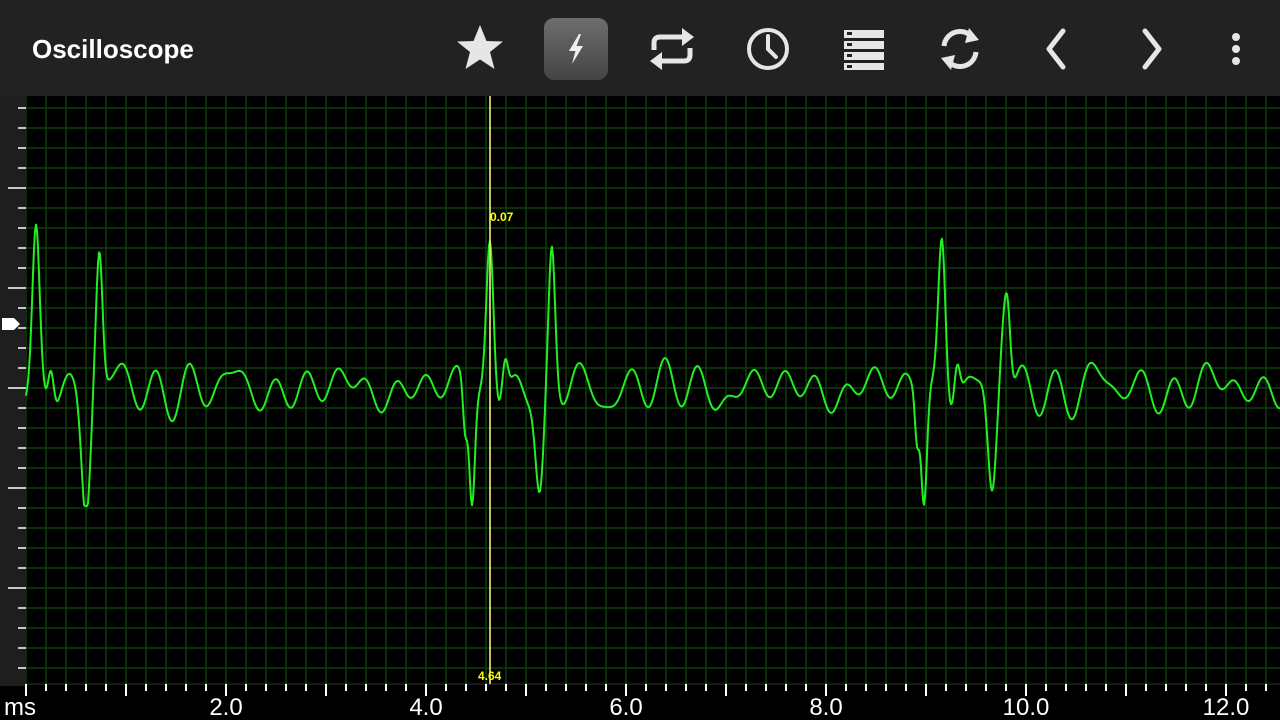 This screenshot has height=720, width=1280. I want to click on time-ruler-ticks, so click(652, 689).